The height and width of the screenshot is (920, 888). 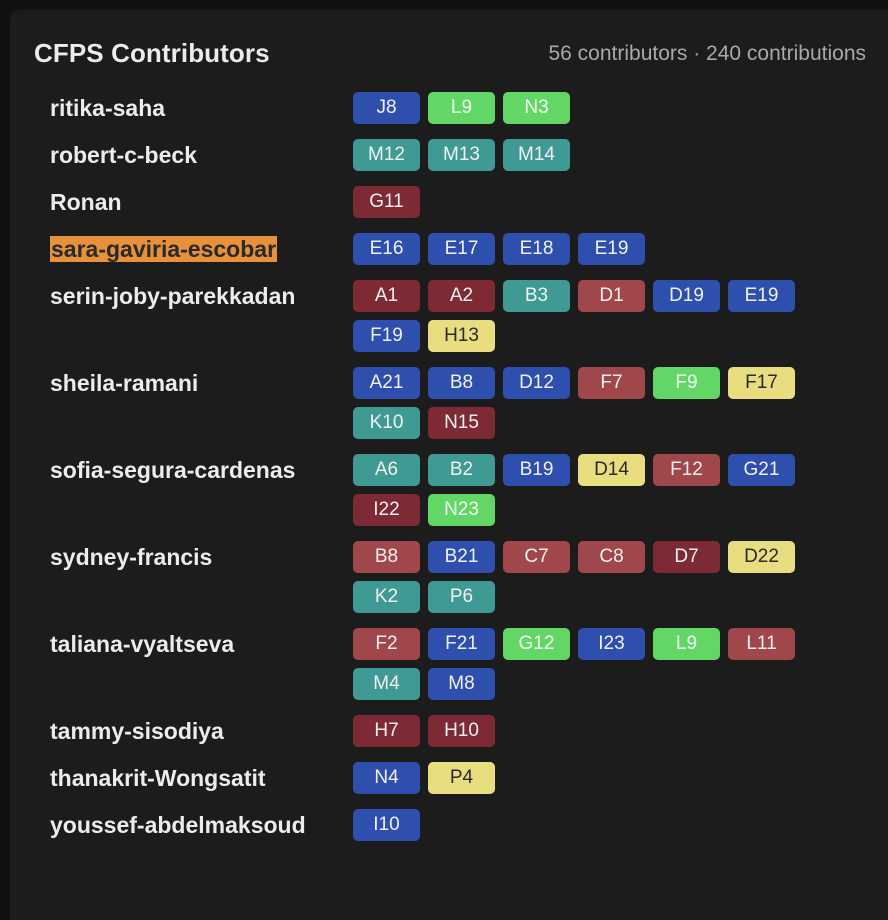 I want to click on contribution-tag: K10, so click(x=386, y=423).